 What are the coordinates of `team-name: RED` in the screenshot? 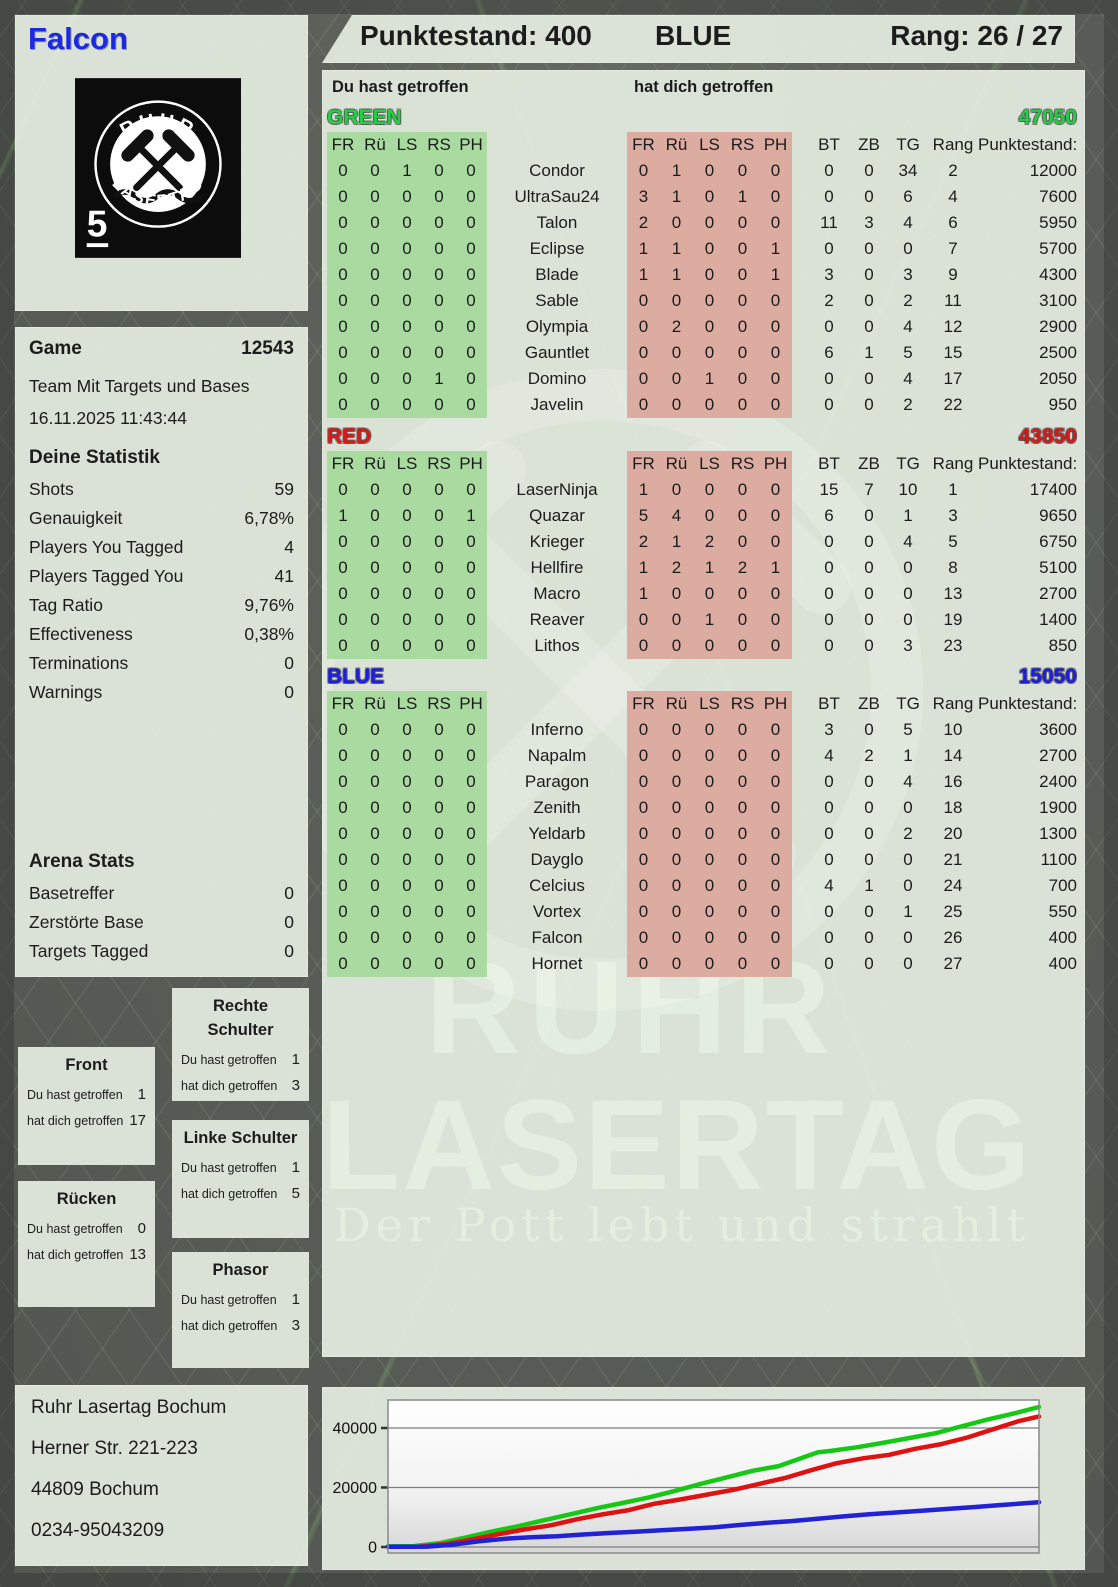 It's located at (349, 436).